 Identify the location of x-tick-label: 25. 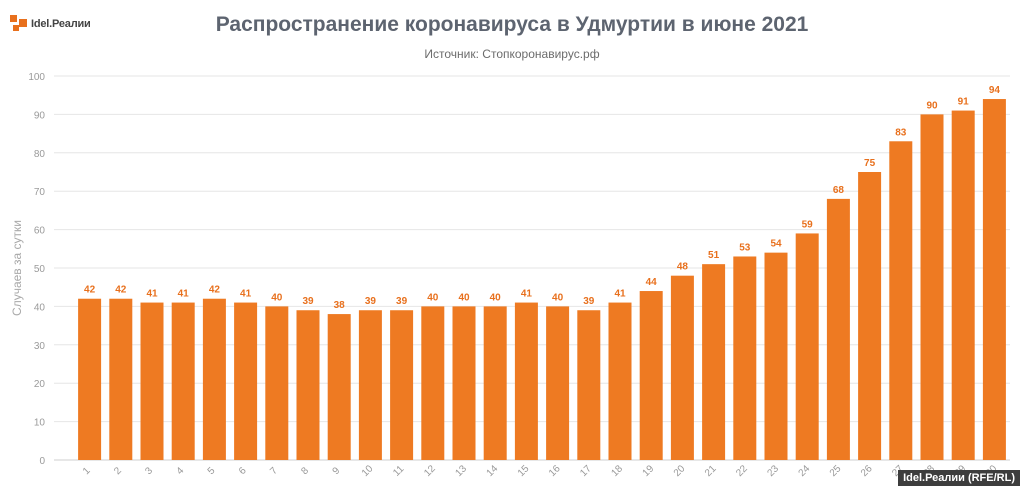
(836, 471).